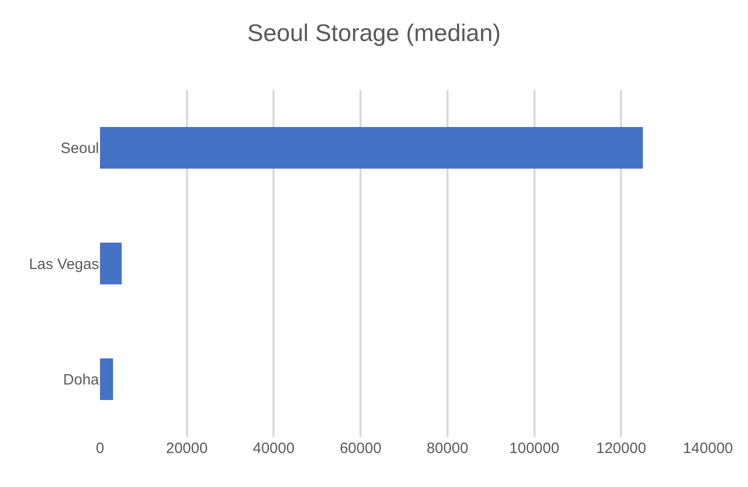 This screenshot has height=487, width=748. I want to click on y-tick-label: Seoul, so click(79, 149).